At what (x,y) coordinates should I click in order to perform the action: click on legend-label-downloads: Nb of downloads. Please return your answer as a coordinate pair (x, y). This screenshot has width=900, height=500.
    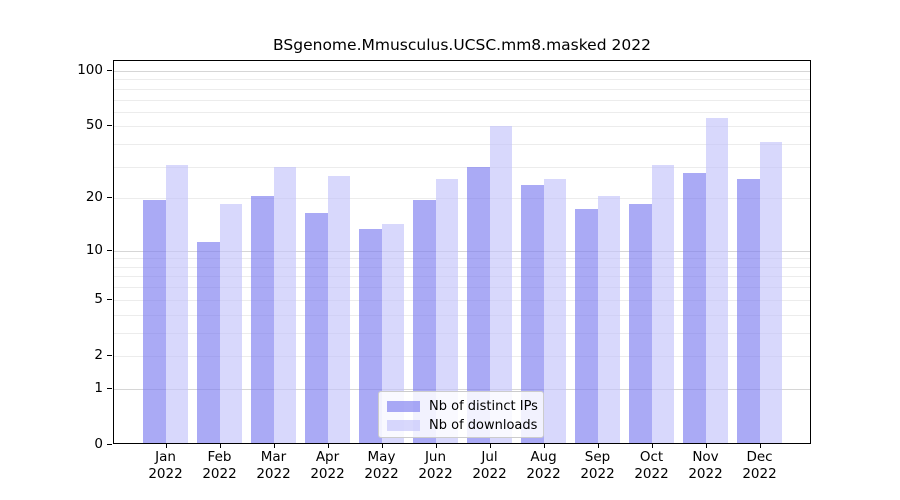
    Looking at the image, I should click on (483, 425).